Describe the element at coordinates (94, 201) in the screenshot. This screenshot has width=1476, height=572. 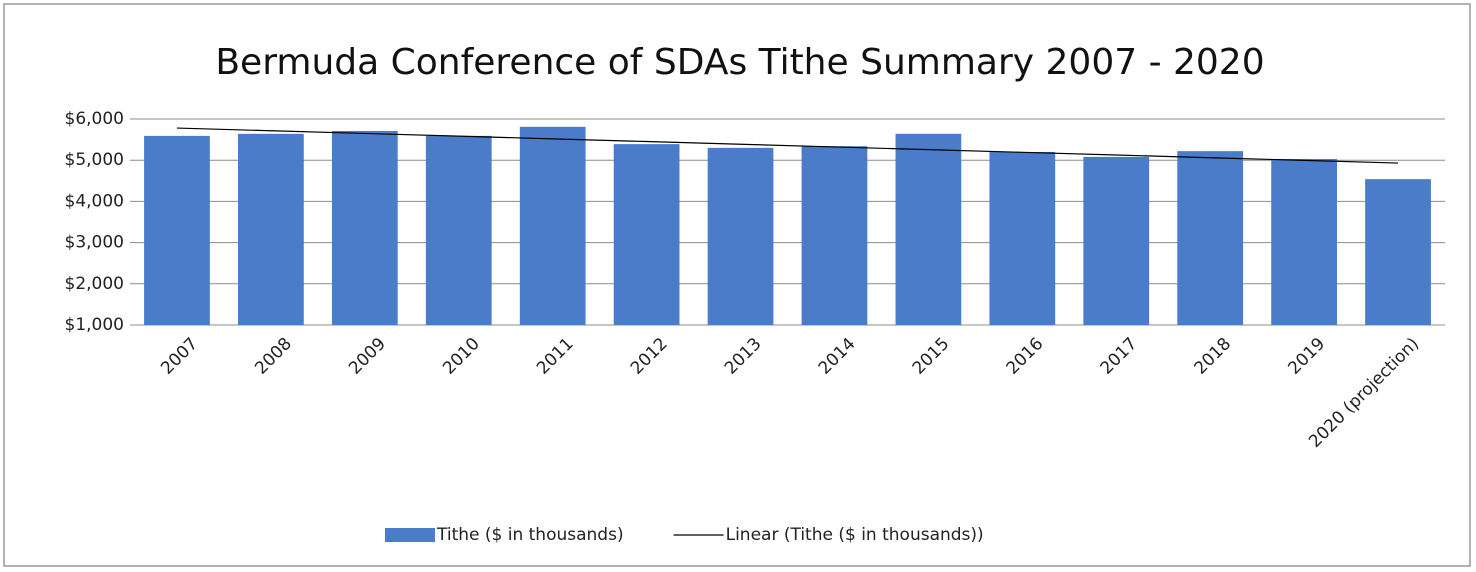
I see `y-tick-label: $4,000` at that location.